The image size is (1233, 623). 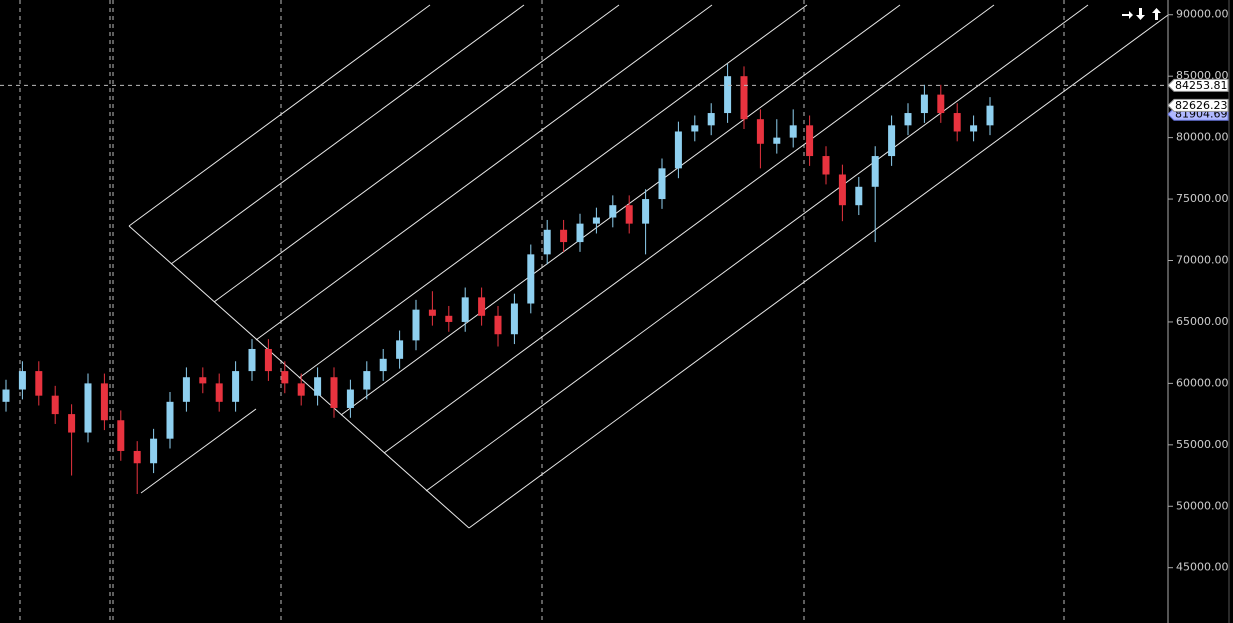 I want to click on crosshair-price-box, so click(x=1198, y=85).